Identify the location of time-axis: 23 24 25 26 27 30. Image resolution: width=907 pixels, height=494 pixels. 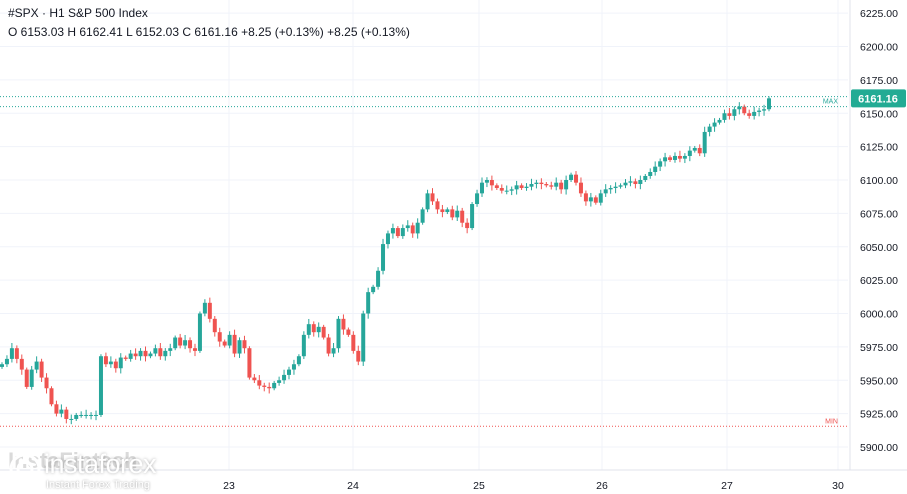
(453, 480).